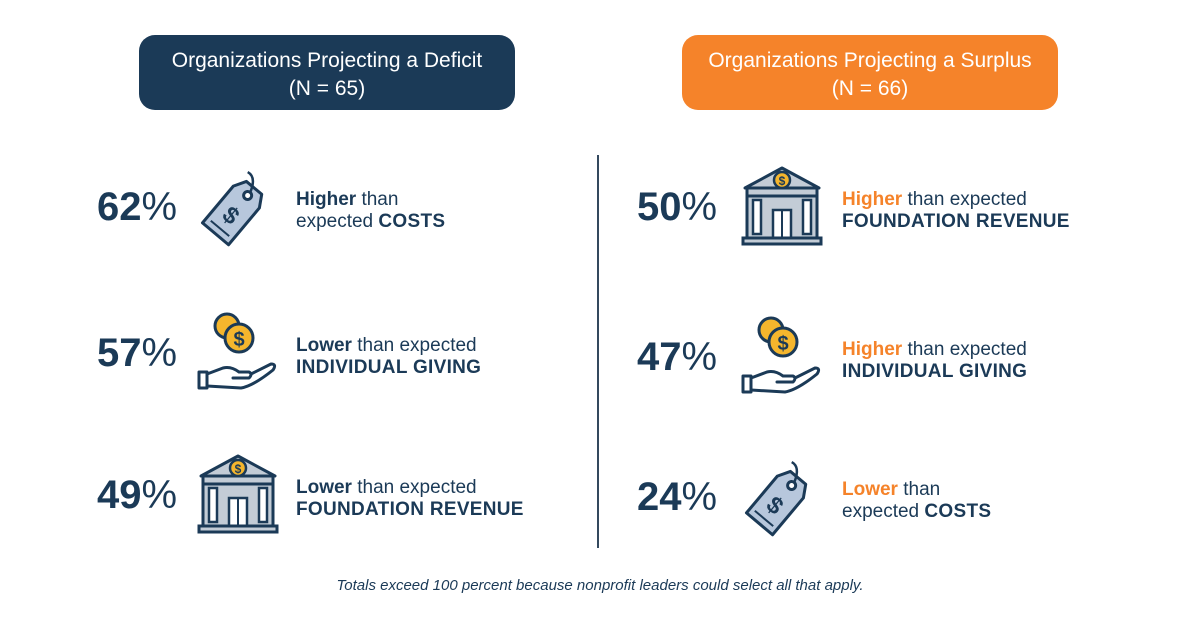 The width and height of the screenshot is (1200, 630). I want to click on percentage: 57%, so click(137, 353).